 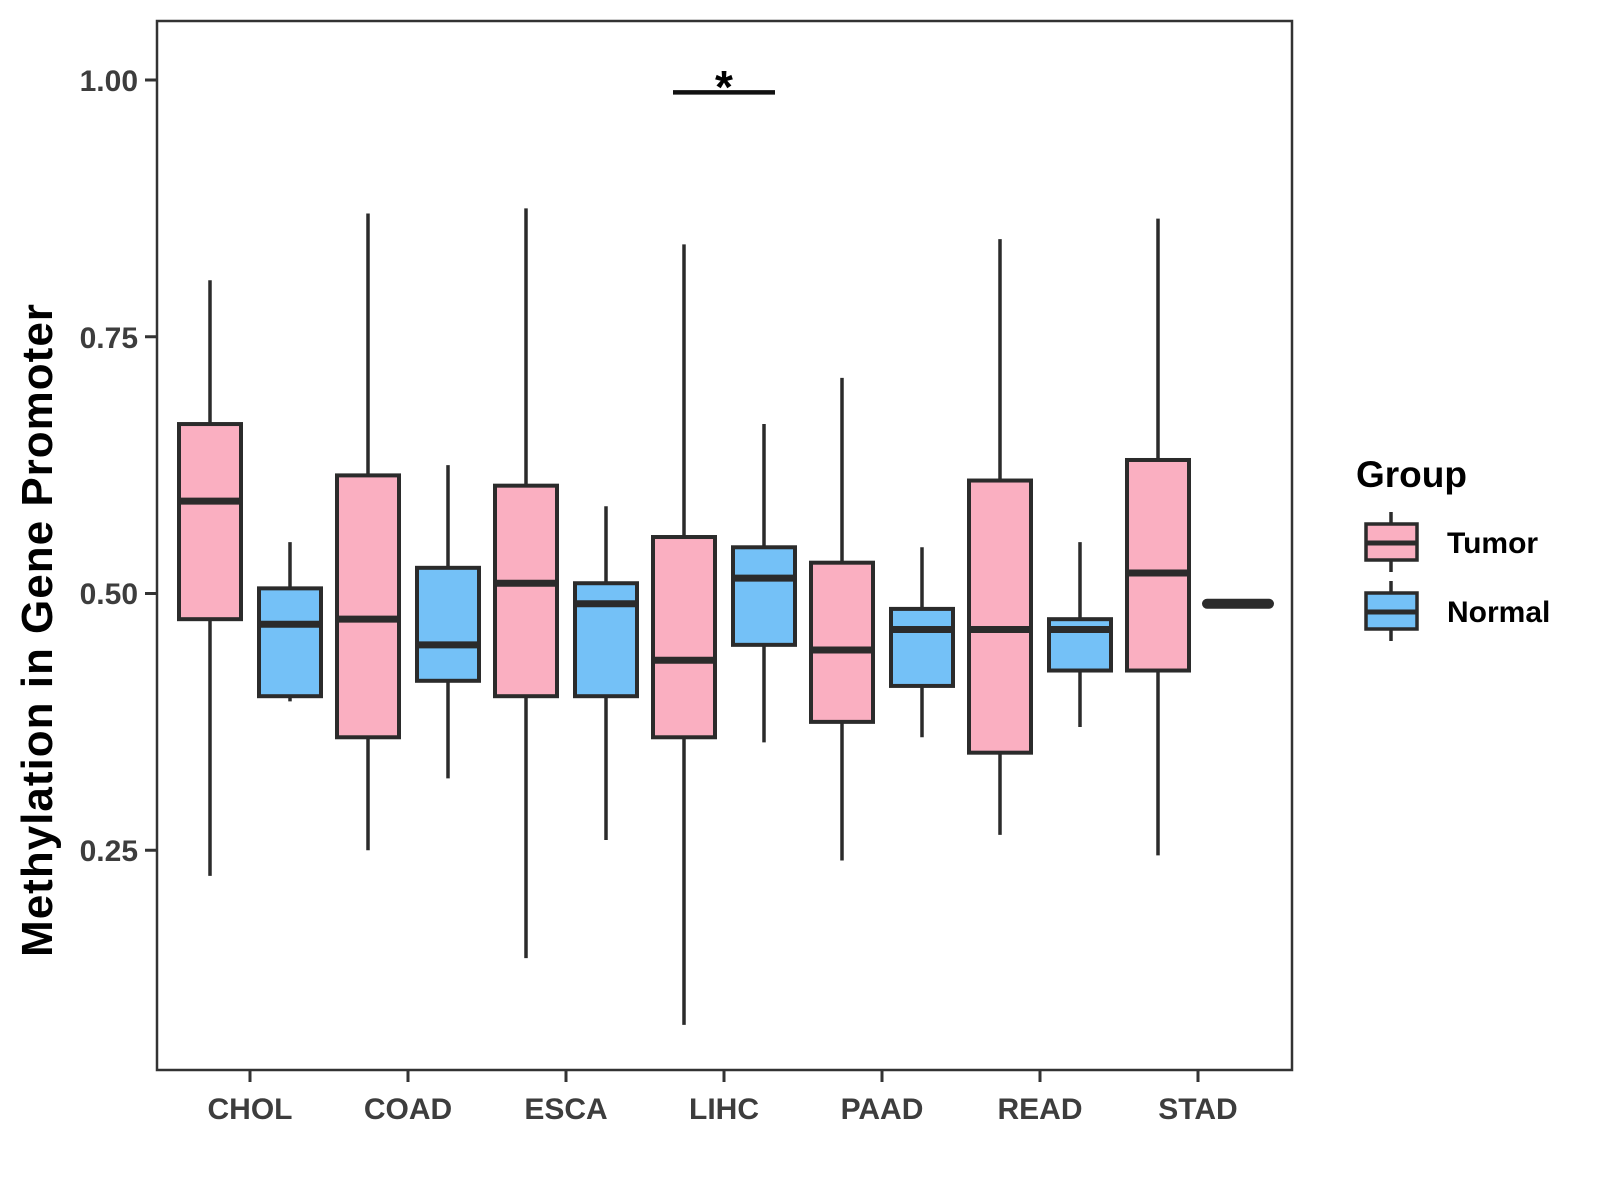 I want to click on box-normal-chol, so click(x=290, y=642).